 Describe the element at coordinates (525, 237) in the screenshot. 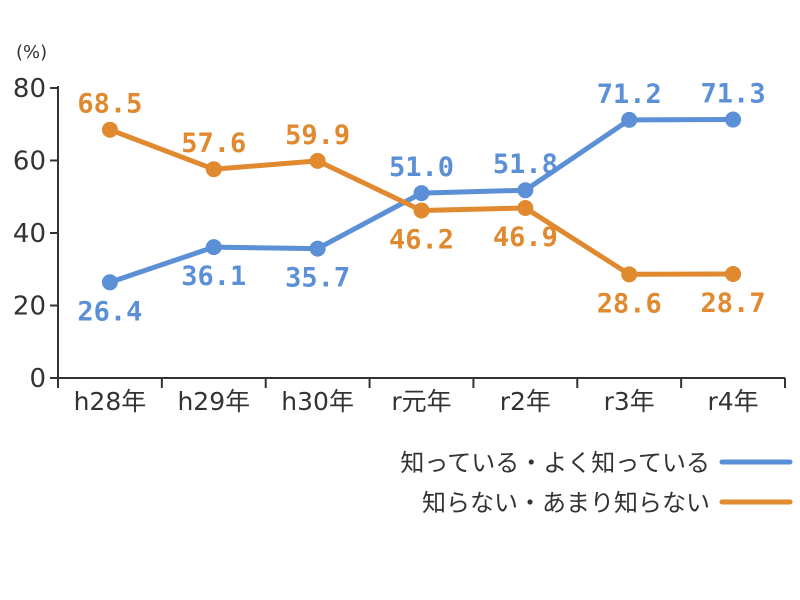

I see `data-label-series-1: 46.9` at that location.